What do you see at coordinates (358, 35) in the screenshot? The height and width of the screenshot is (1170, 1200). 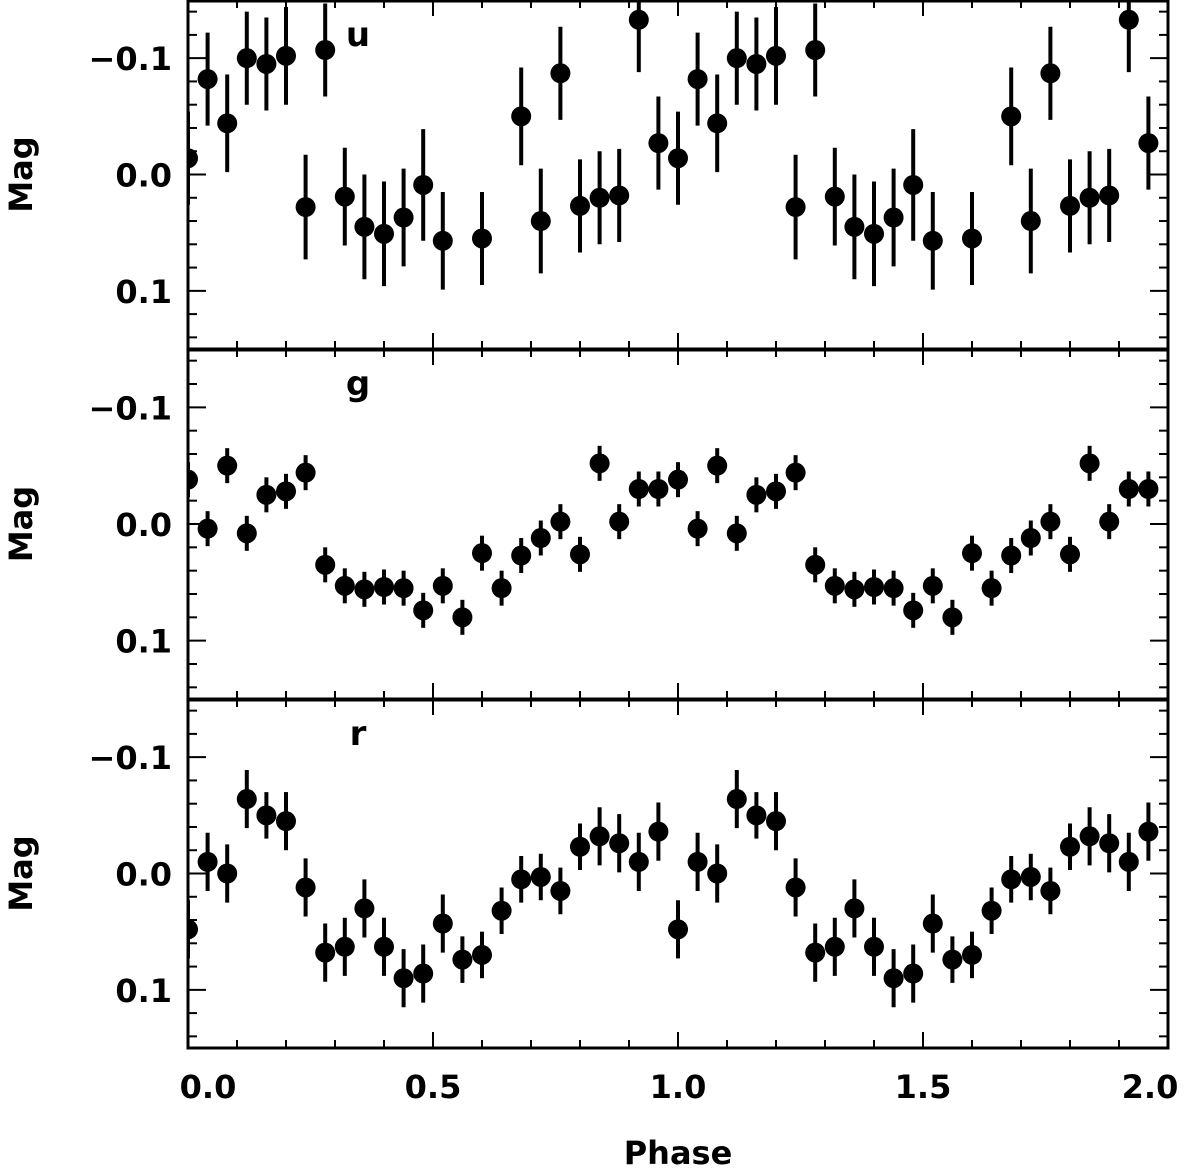 I see `band-label-u: u` at bounding box center [358, 35].